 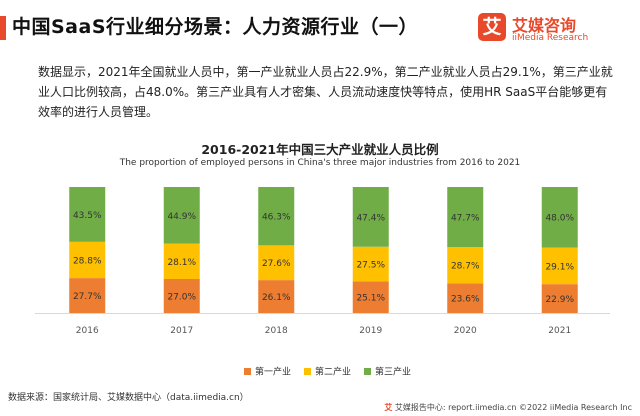 I want to click on data-label-2020-3: 47.7%, so click(x=465, y=219).